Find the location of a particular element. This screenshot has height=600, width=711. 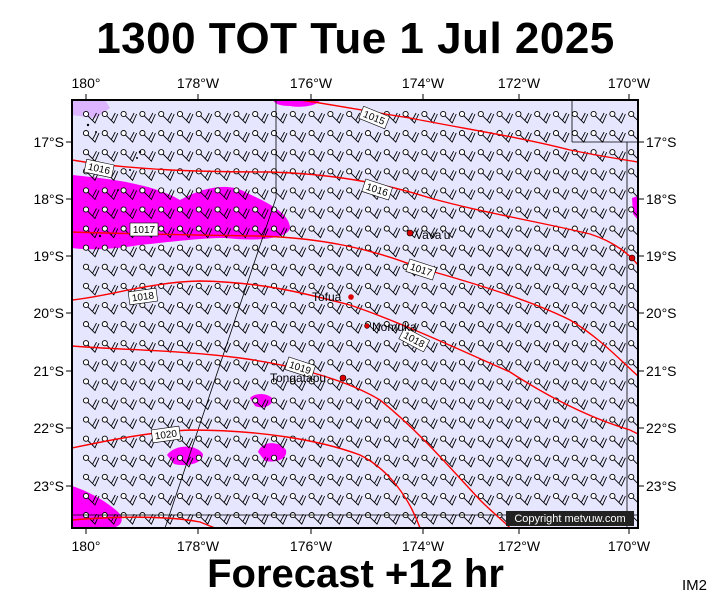

lon-label: 178°W is located at coordinates (198, 546).